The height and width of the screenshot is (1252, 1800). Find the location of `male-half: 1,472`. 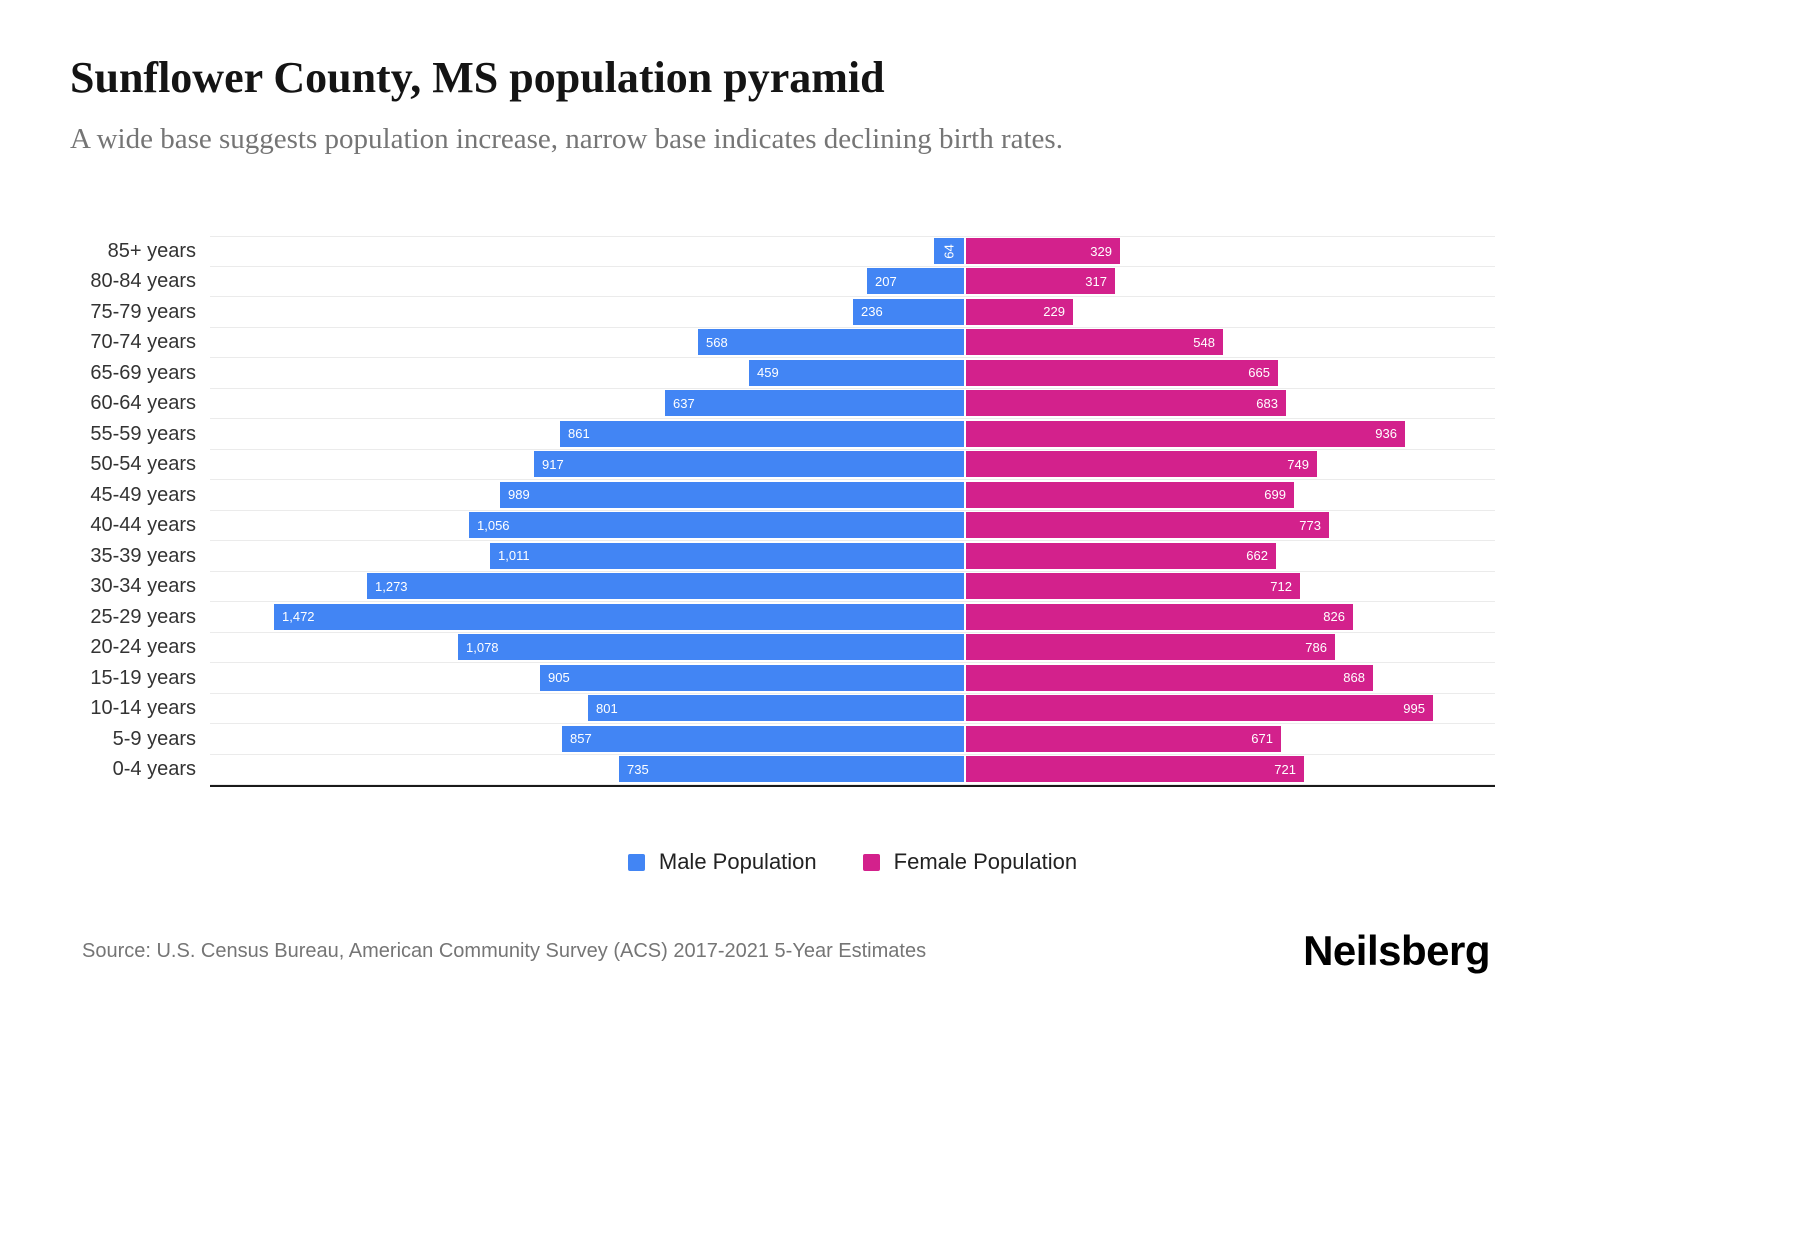

male-half: 1,472 is located at coordinates (587, 616).